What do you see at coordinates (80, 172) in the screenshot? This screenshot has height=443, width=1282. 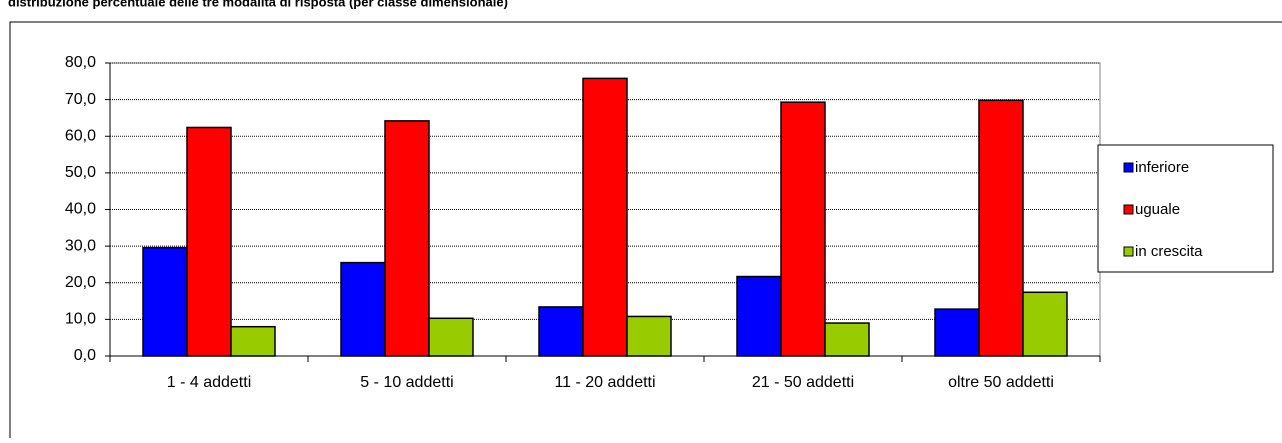 I see `y-tick-label: 50,0` at bounding box center [80, 172].